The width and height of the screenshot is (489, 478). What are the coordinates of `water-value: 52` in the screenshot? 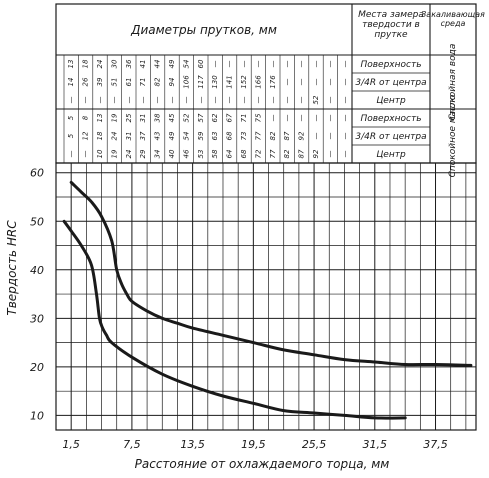 It's located at (316, 99).